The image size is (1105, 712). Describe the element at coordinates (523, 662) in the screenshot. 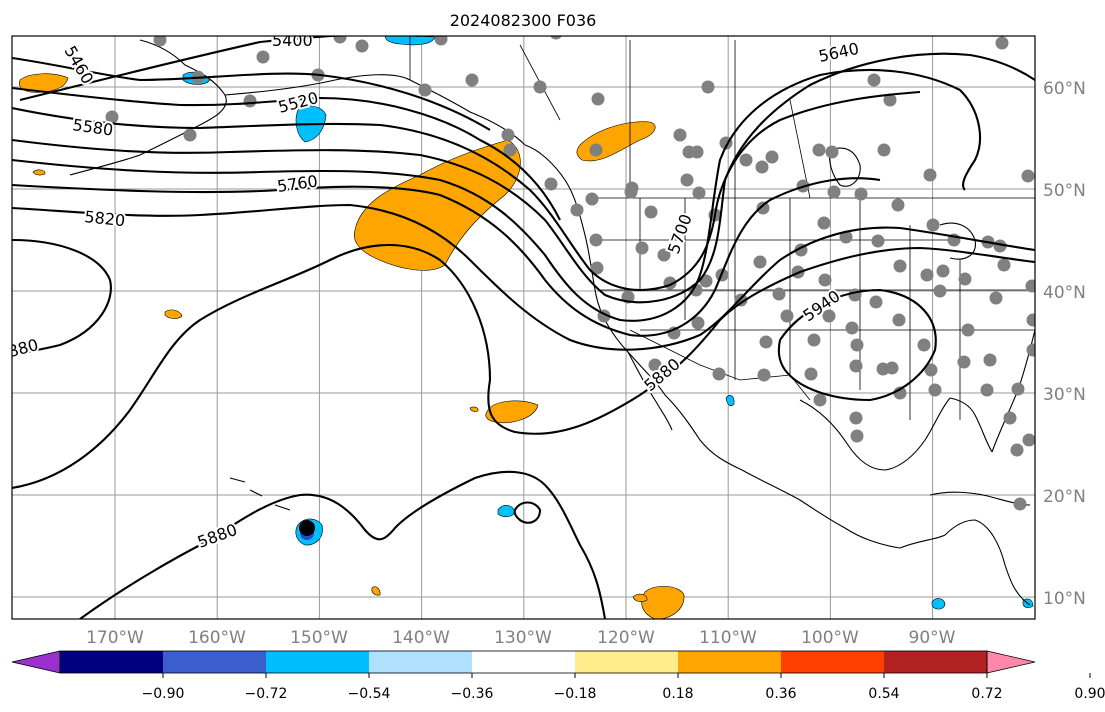

I see `colorbar` at that location.